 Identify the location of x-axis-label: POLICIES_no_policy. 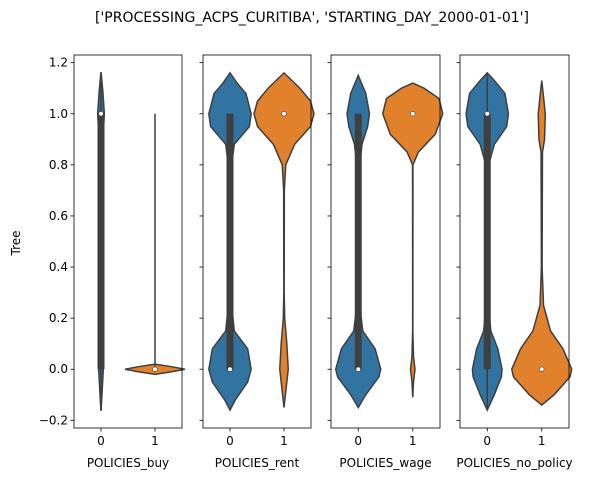
(514, 463).